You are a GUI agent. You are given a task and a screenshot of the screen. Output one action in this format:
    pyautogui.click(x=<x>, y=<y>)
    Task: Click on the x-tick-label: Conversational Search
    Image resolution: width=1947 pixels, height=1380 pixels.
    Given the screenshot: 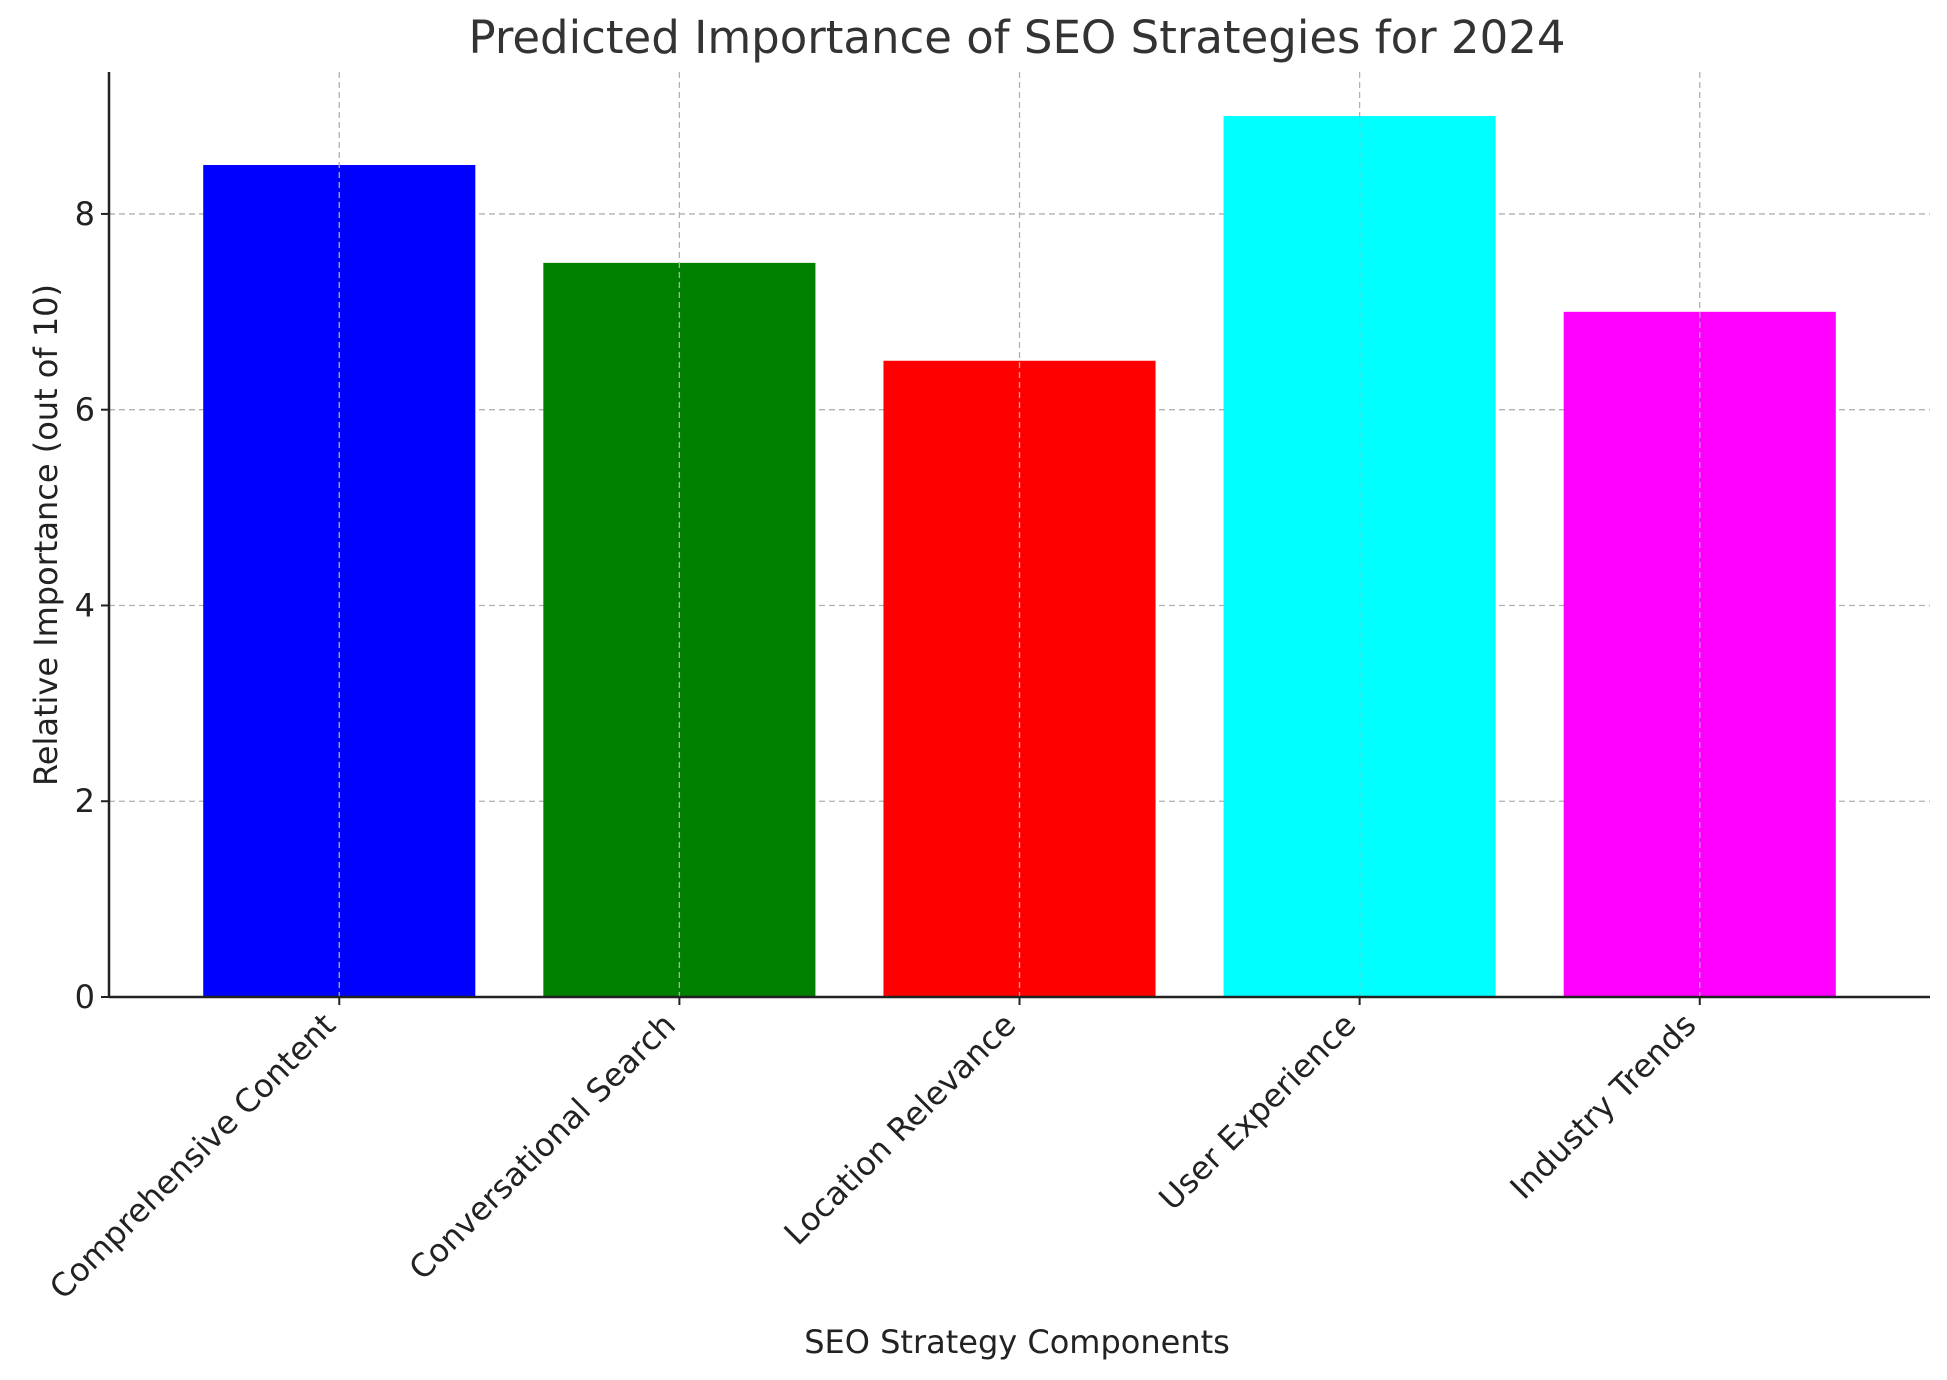 What is the action you would take?
    pyautogui.click(x=542, y=1147)
    